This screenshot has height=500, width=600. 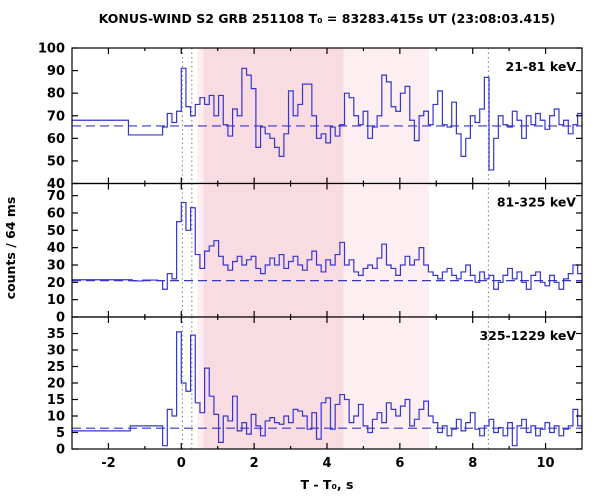 I want to click on y-tick-label: 35, so click(x=56, y=334).